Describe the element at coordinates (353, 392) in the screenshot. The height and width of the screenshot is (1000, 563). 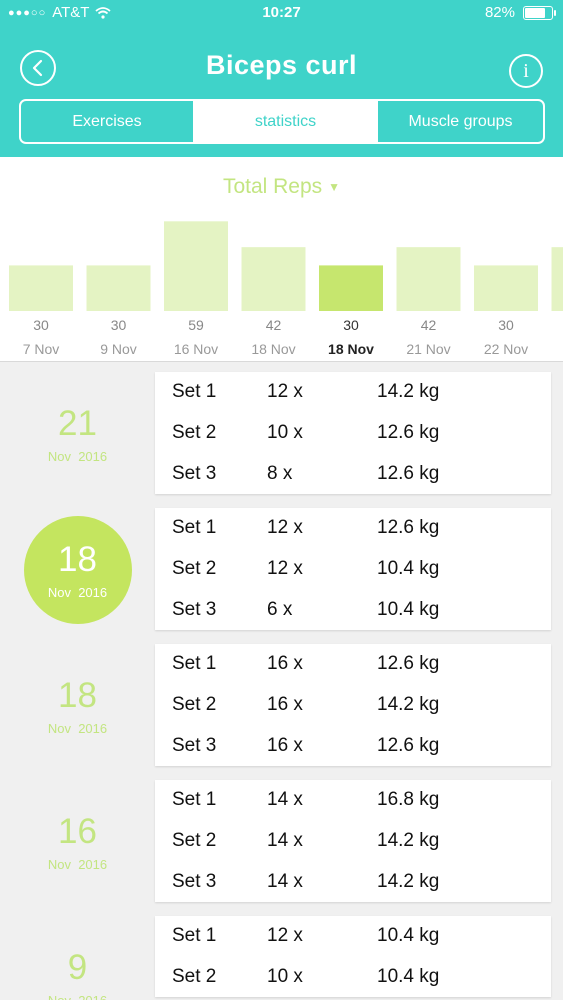
I see `set-row: Set 1 12 x 14.2 kg` at that location.